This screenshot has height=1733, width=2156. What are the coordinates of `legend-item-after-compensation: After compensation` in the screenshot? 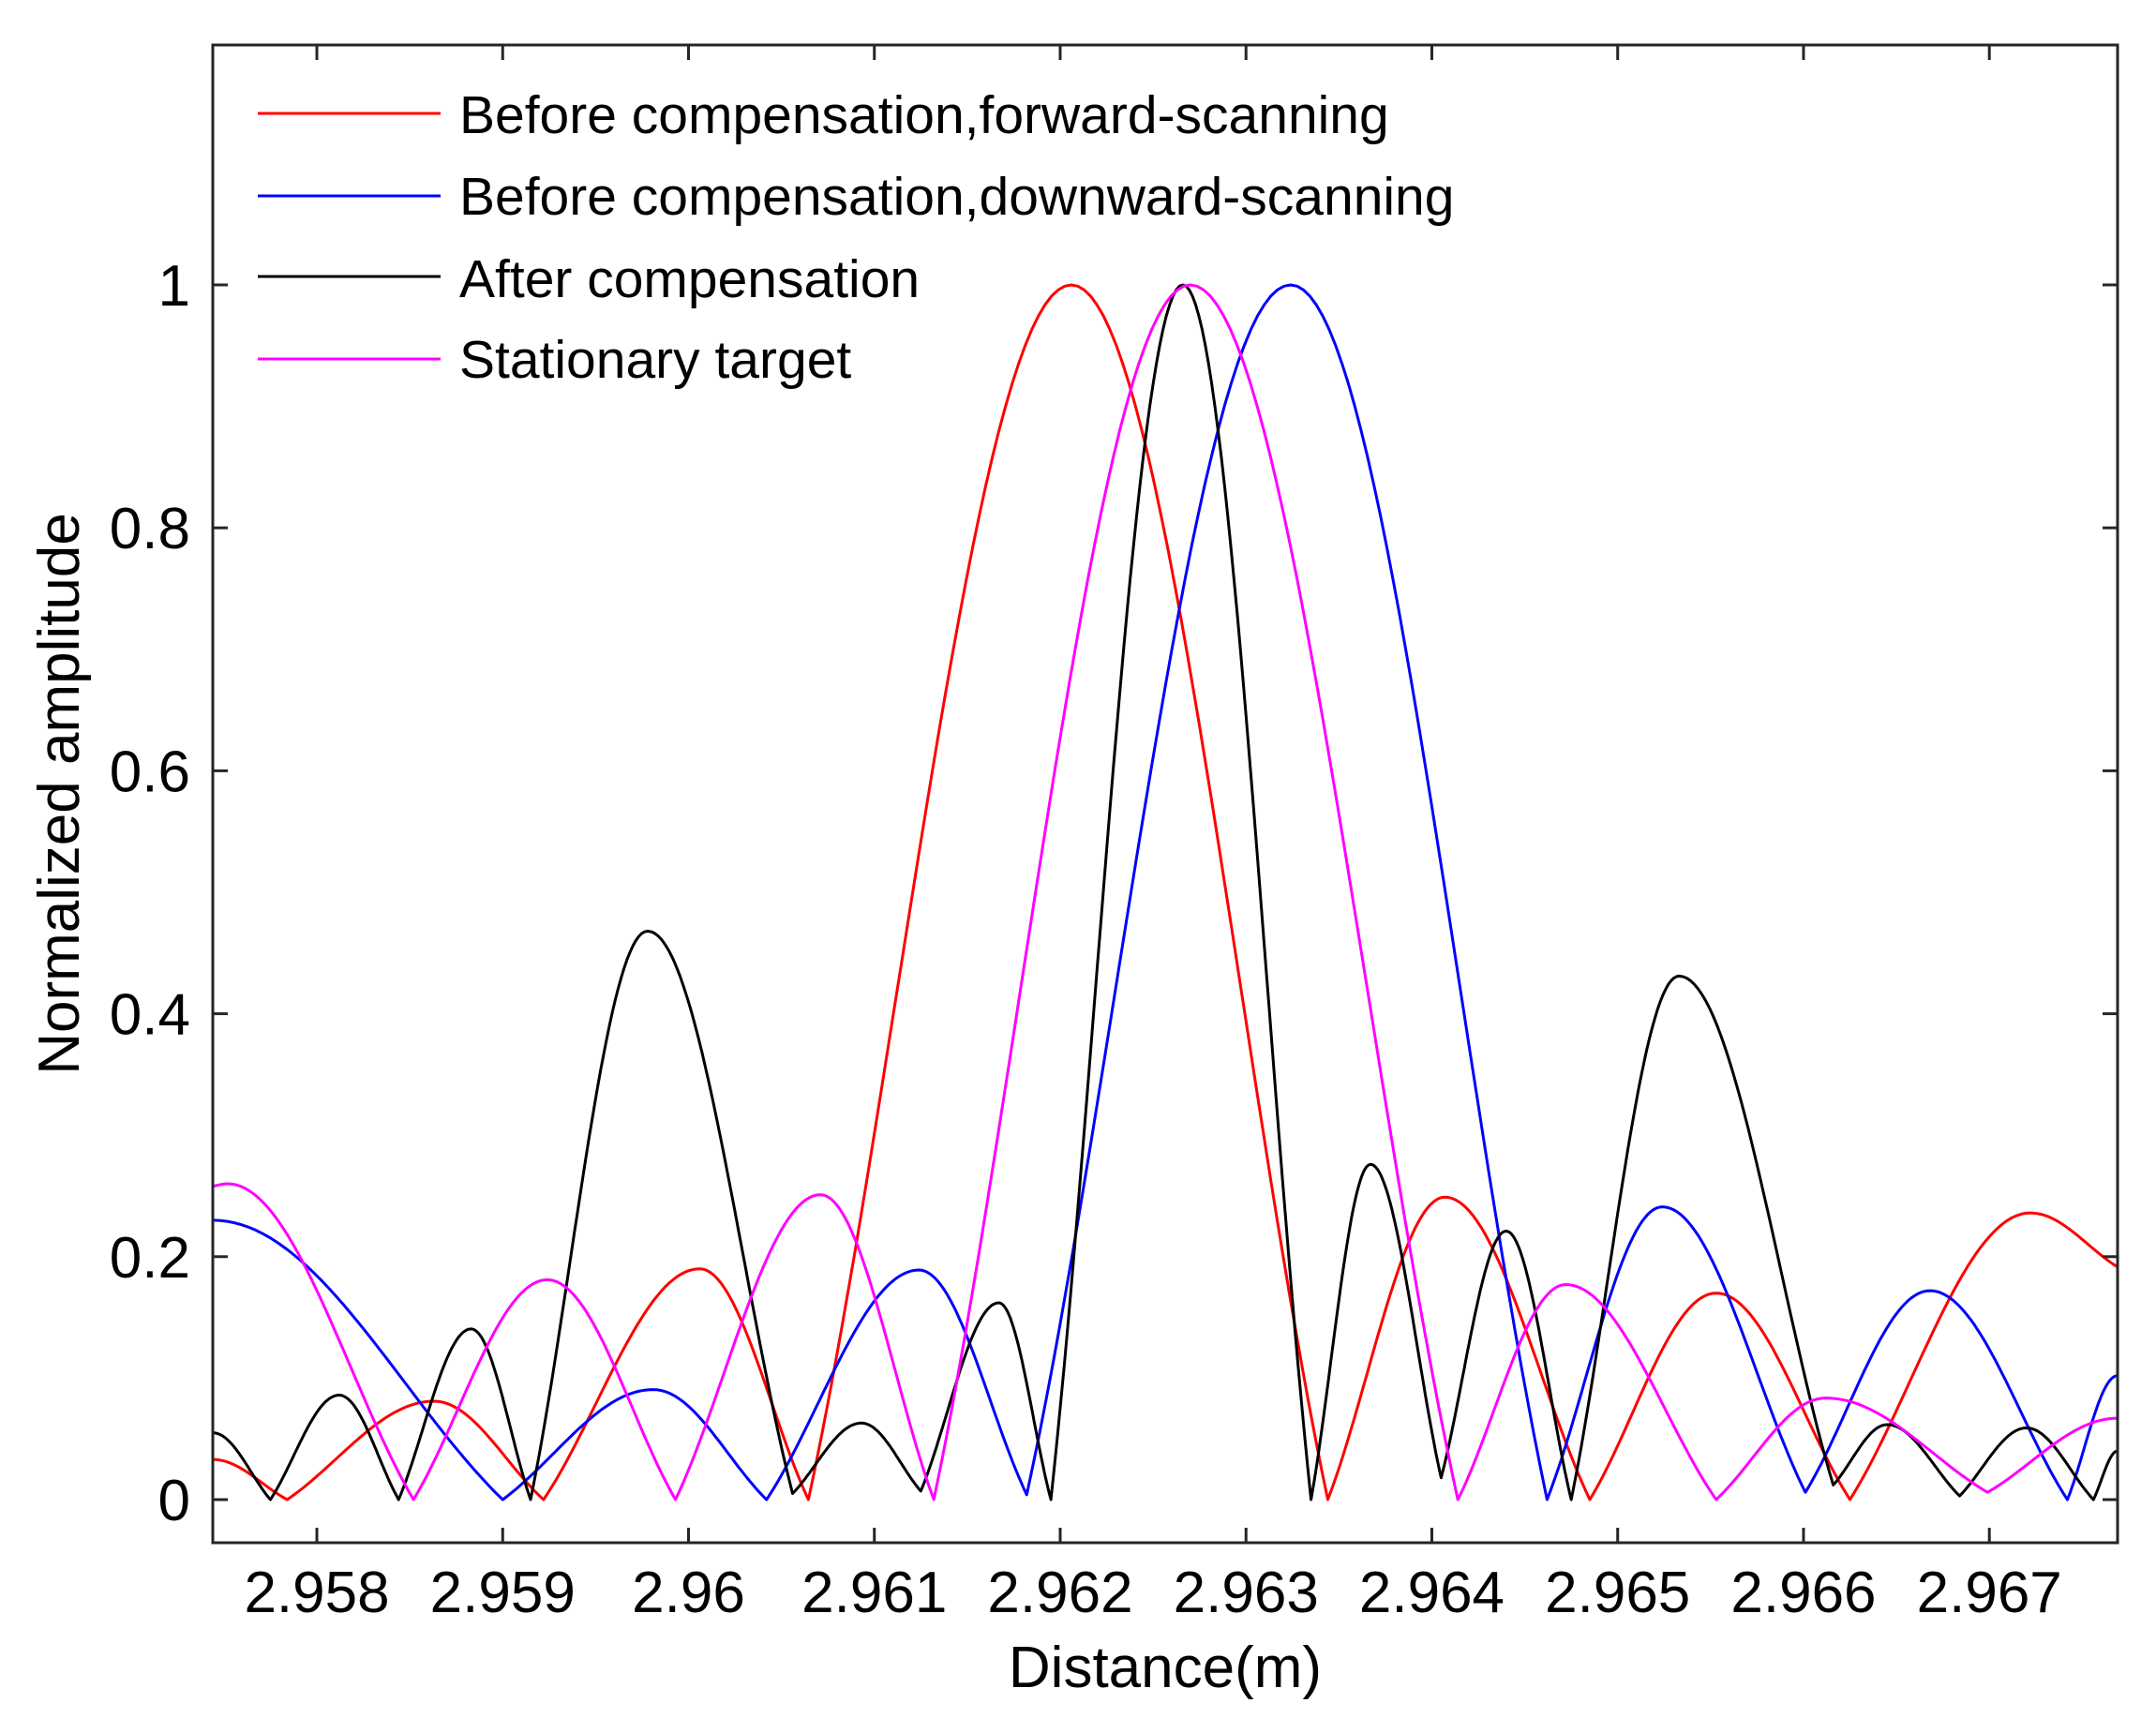 It's located at (589, 279).